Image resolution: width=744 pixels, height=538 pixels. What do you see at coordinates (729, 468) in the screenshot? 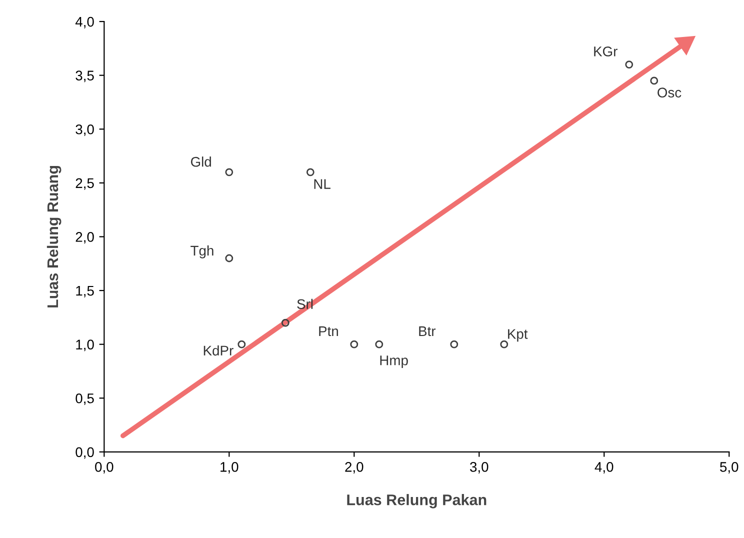
I see `x-tick-label: 5,0` at bounding box center [729, 468].